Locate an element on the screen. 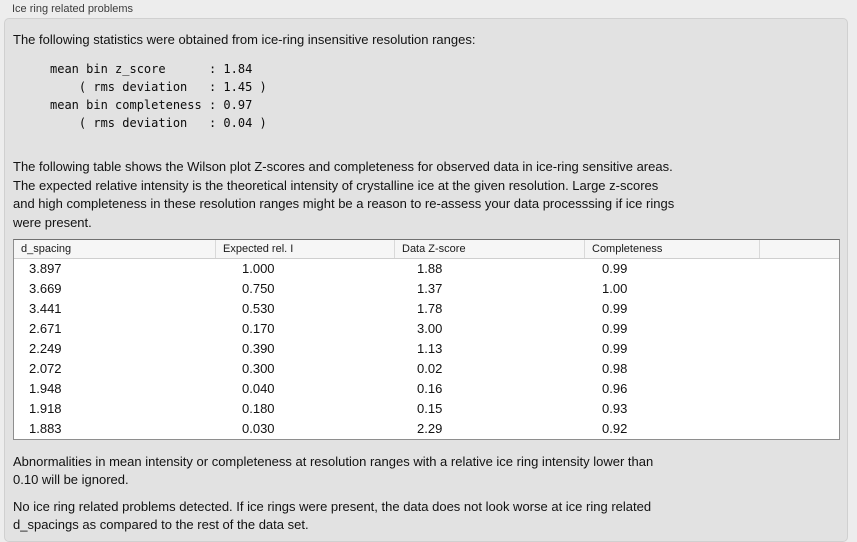 The height and width of the screenshot is (542, 857). table-cell: 0.030 is located at coordinates (258, 428).